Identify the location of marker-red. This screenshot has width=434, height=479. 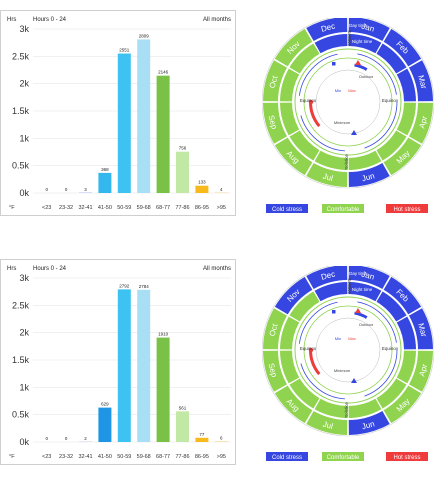
(358, 62).